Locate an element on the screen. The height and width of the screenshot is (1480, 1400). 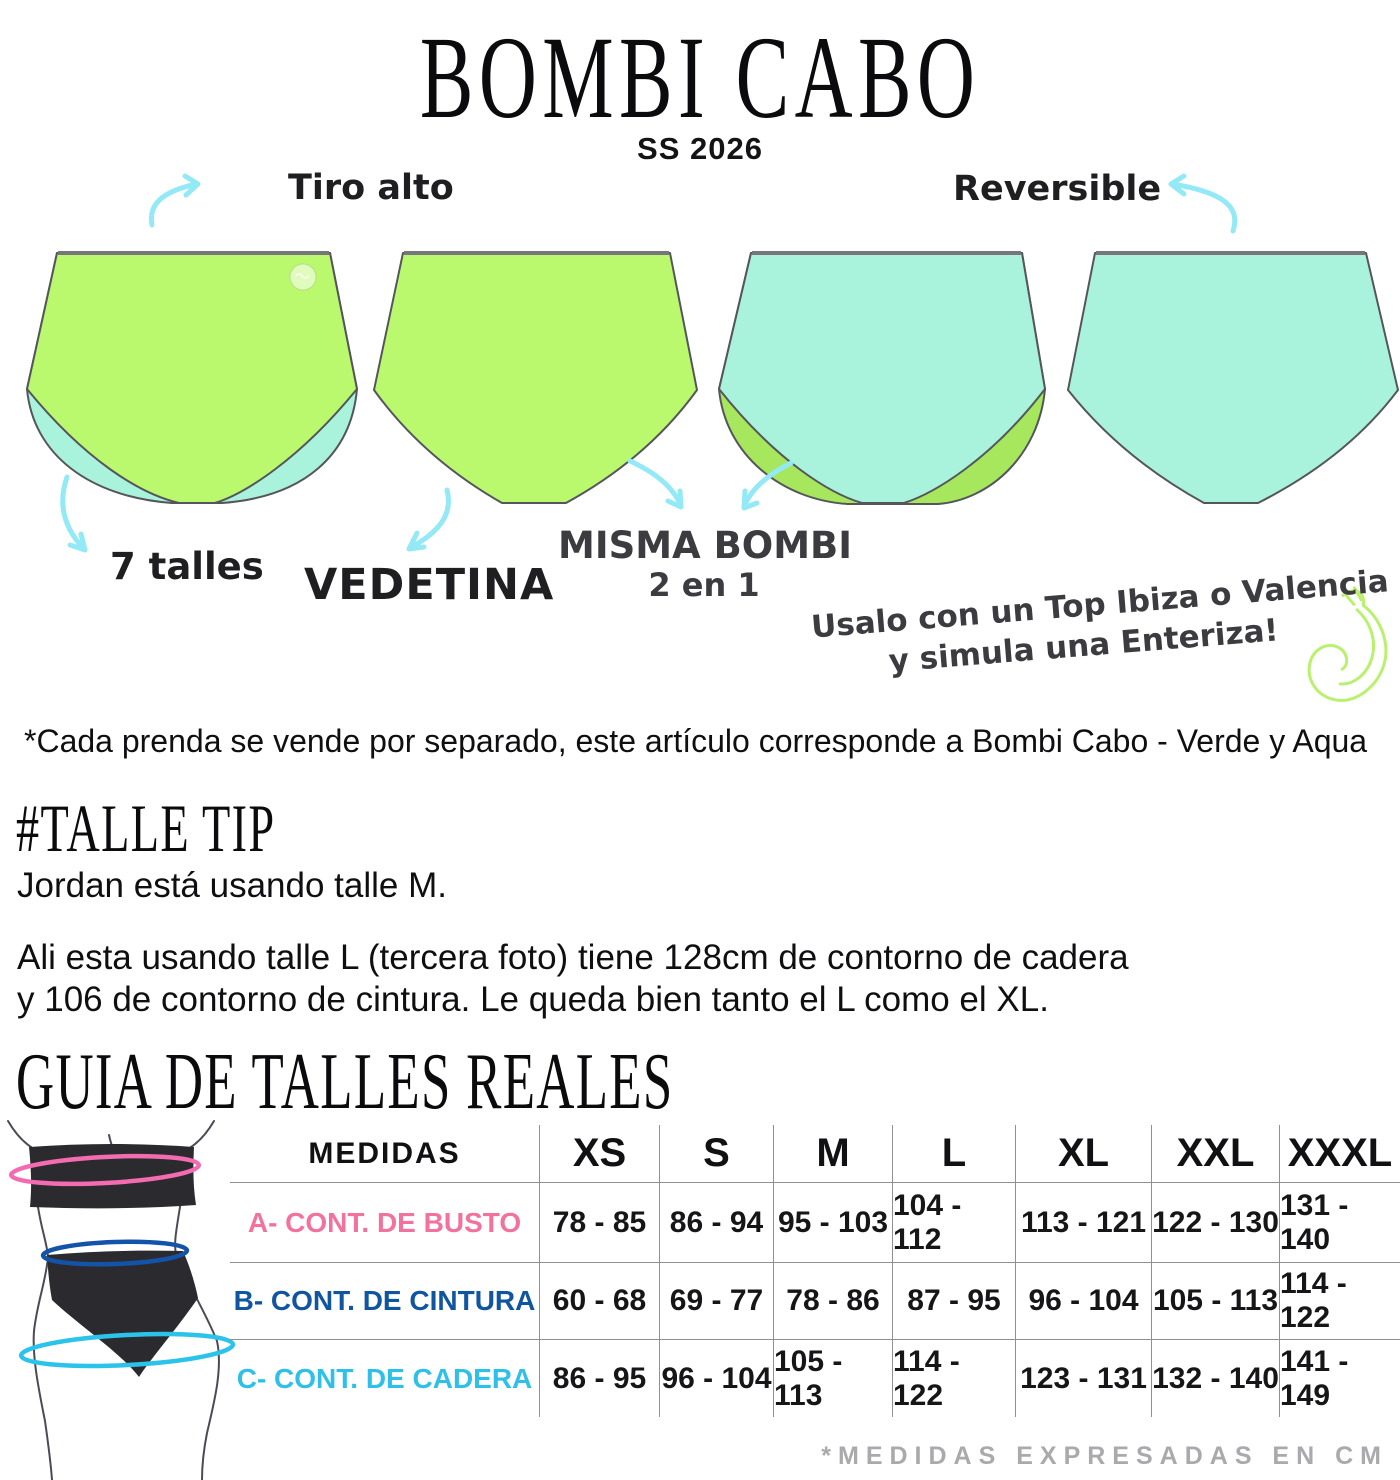
size-guide-heading: GUIA DE TALLES REALES is located at coordinates (514, 1082).